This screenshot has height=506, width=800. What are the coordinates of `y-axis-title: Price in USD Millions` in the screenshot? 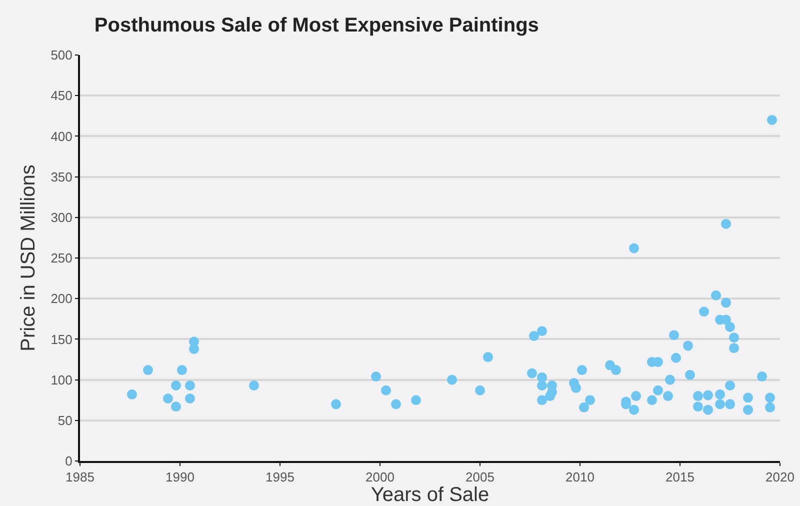 It's located at (29, 258).